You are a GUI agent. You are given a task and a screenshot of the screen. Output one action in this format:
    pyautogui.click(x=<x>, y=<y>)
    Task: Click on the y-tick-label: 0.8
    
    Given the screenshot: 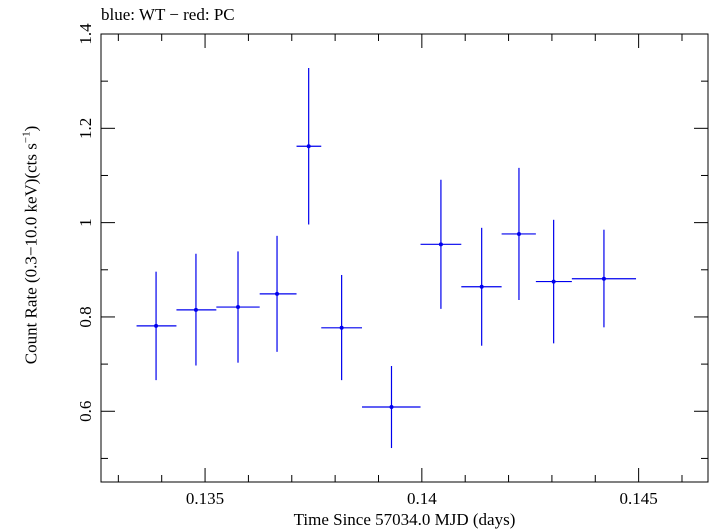 What is the action you would take?
    pyautogui.click(x=85, y=316)
    